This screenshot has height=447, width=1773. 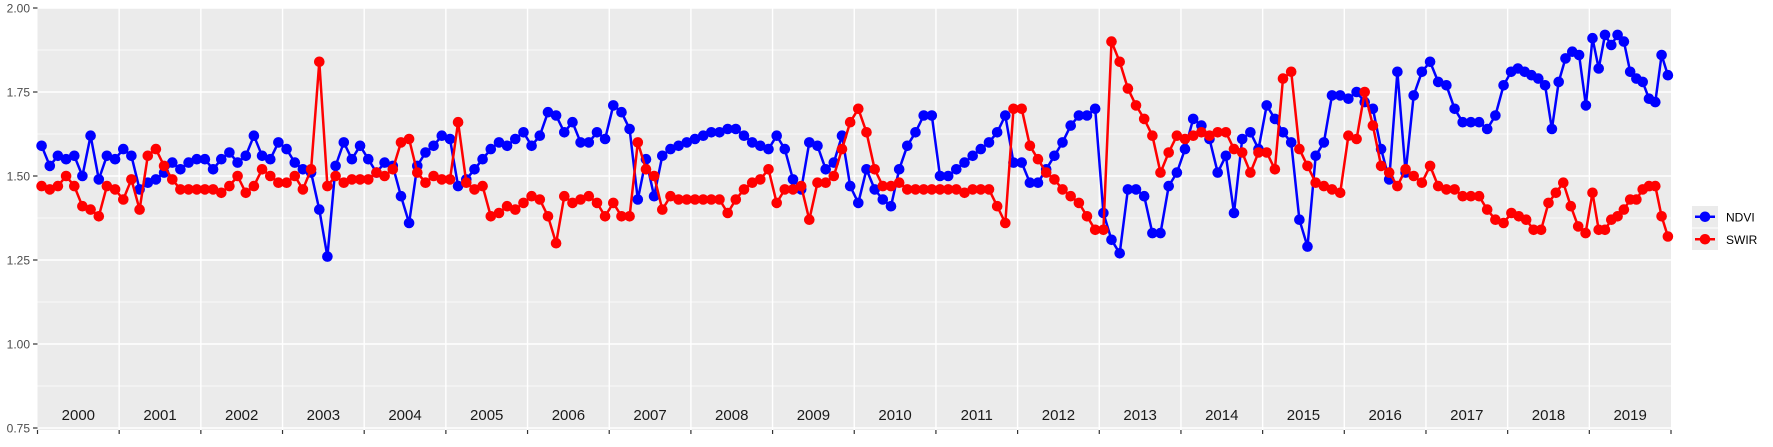 What do you see at coordinates (78, 415) in the screenshot?
I see `year-label: 2000` at bounding box center [78, 415].